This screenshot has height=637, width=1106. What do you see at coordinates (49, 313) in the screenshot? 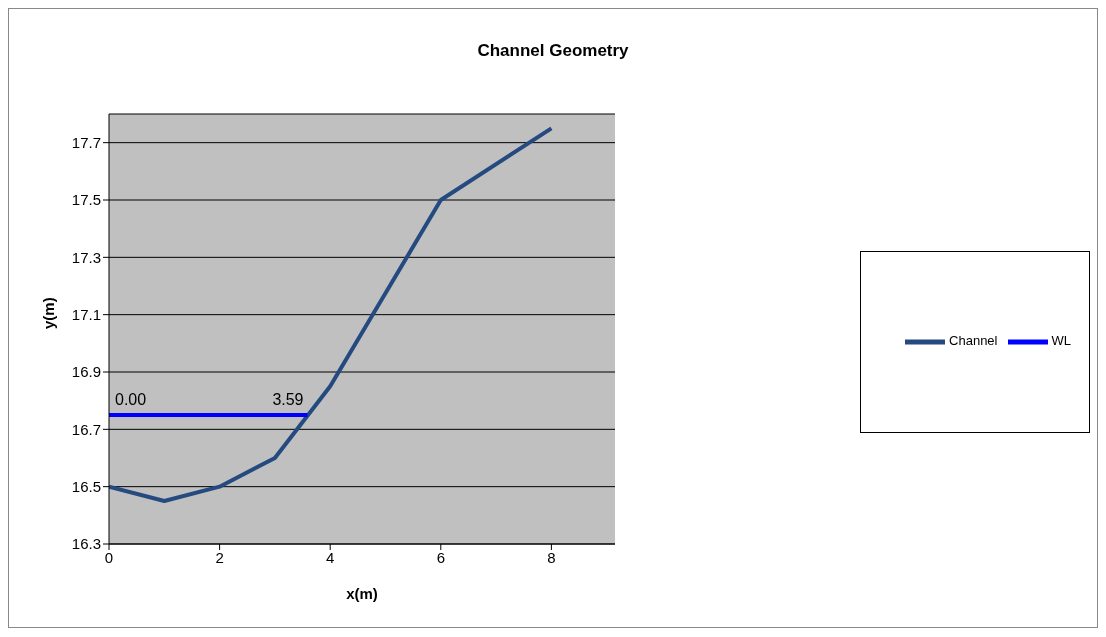
I see `y-axis-title: y(m)` at bounding box center [49, 313].